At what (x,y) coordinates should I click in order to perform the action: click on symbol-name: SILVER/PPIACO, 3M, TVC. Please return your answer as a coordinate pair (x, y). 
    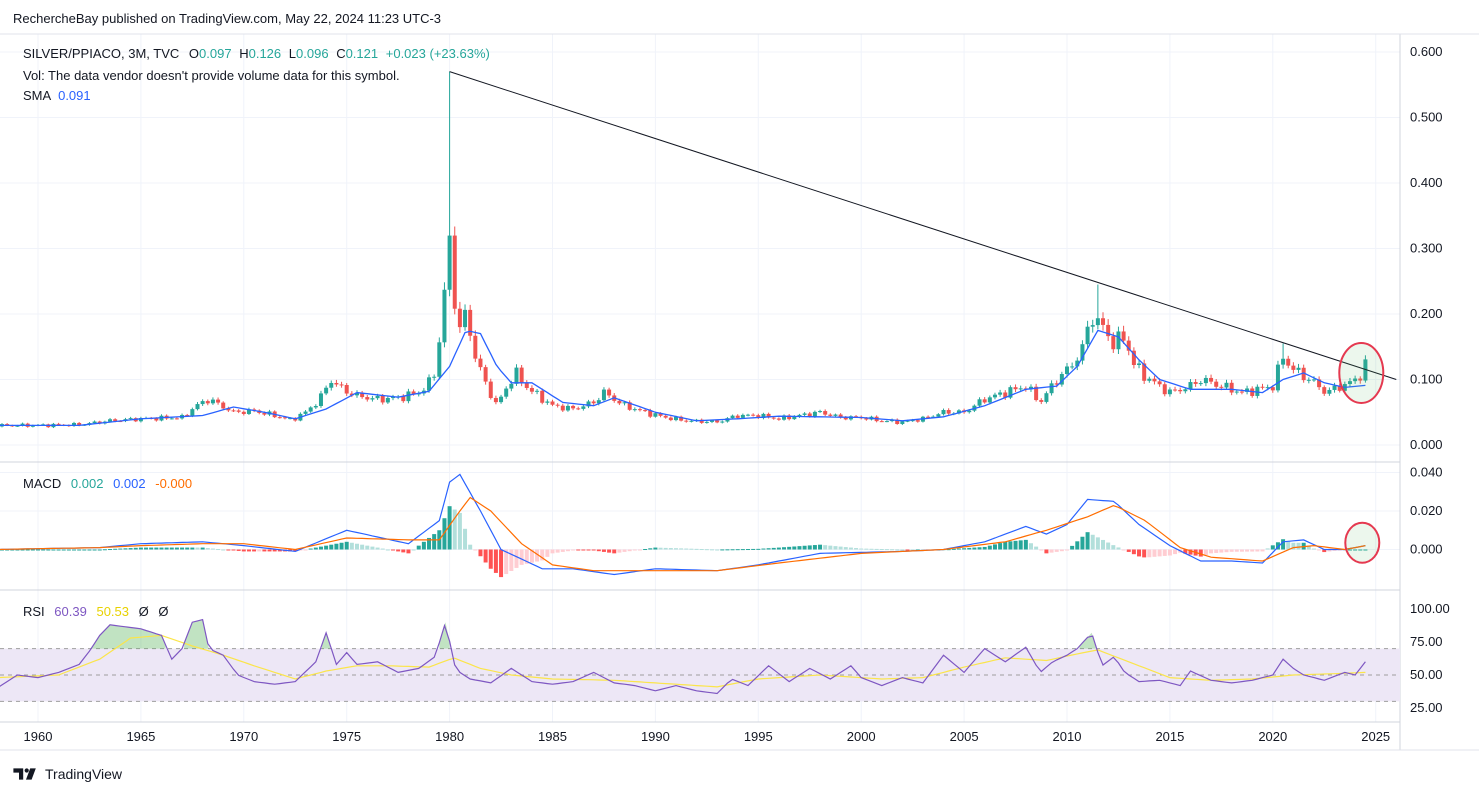
    Looking at the image, I should click on (101, 53).